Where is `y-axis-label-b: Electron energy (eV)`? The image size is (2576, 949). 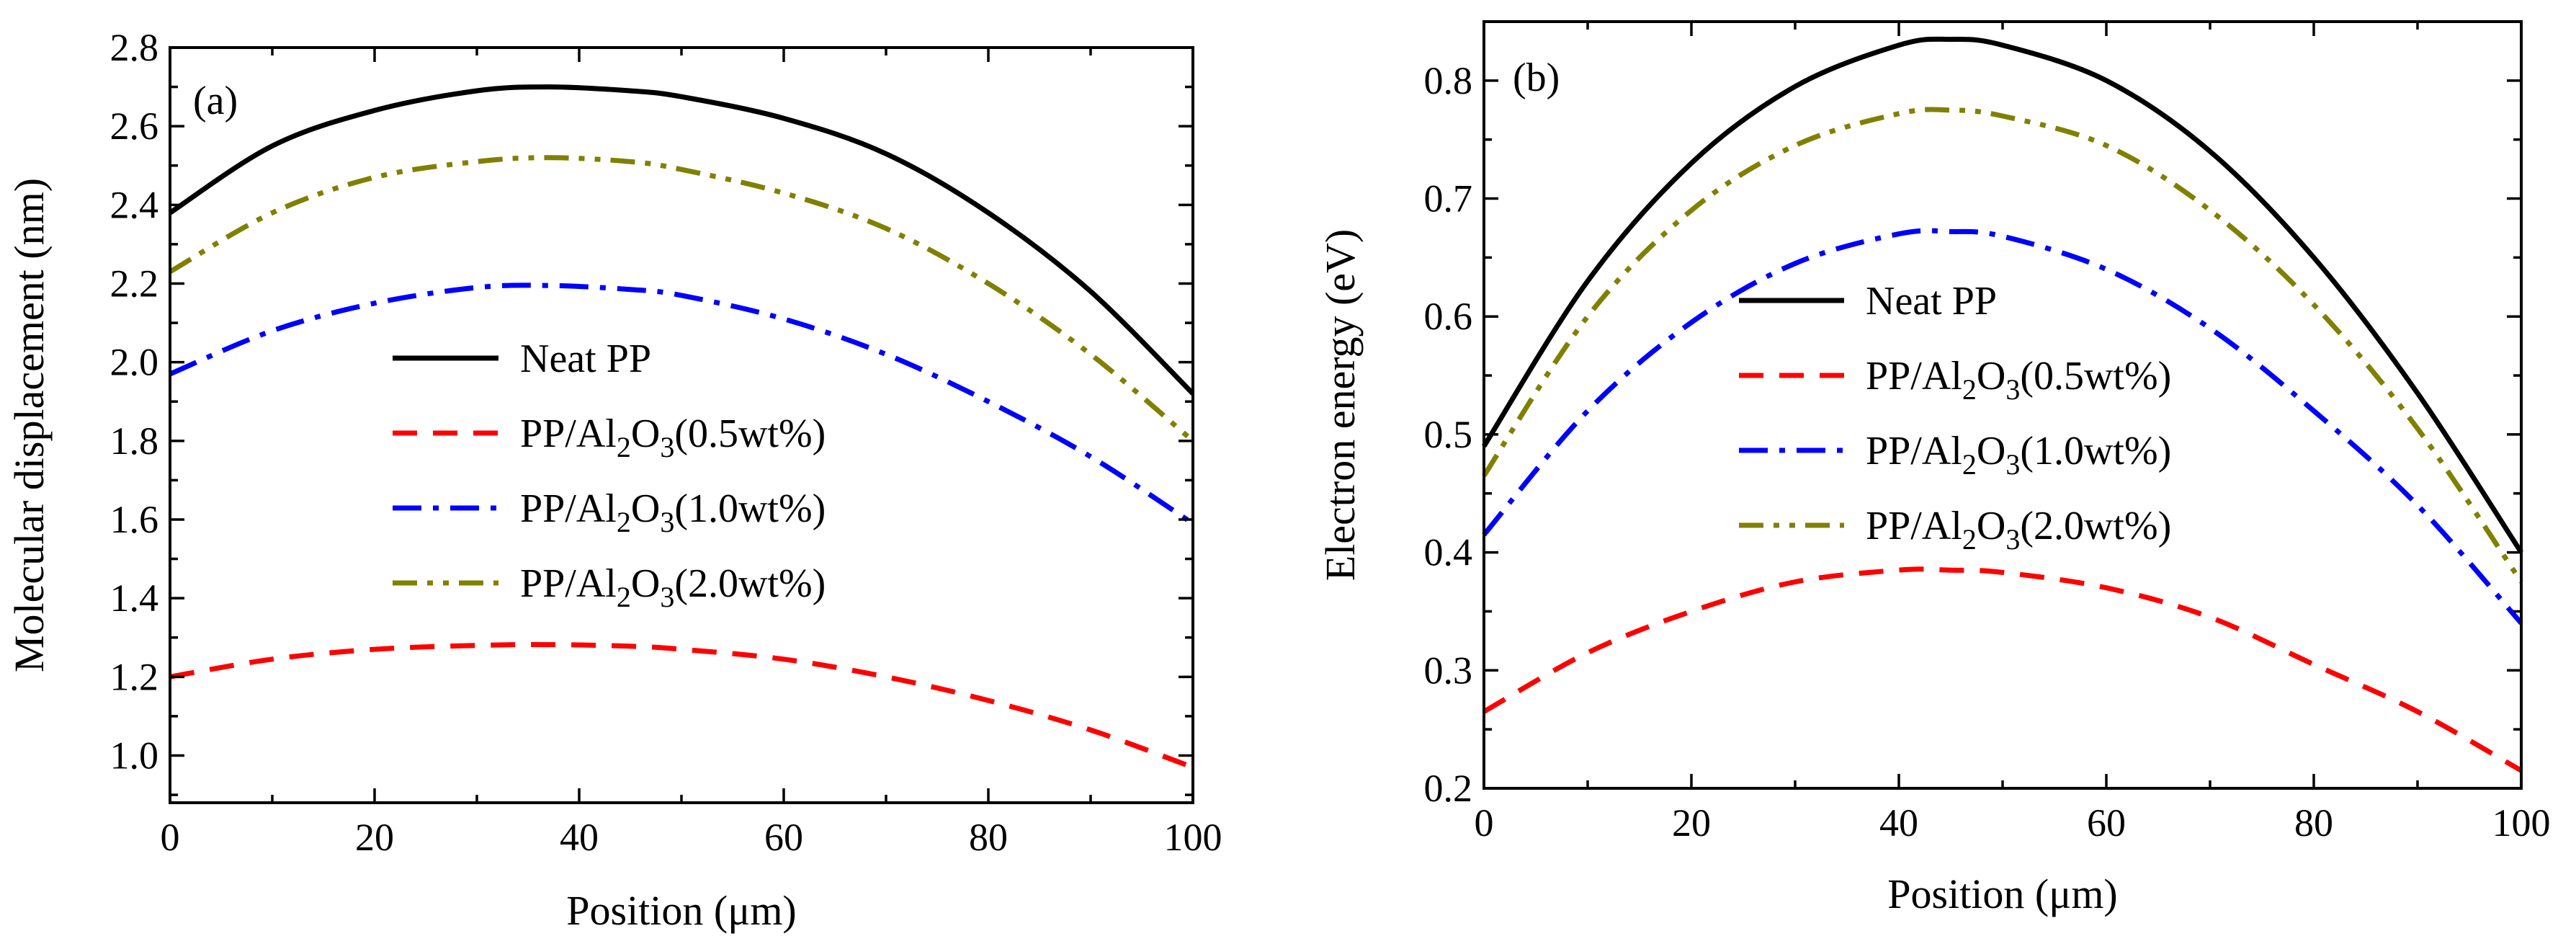
y-axis-label-b: Electron energy (eV) is located at coordinates (1340, 405).